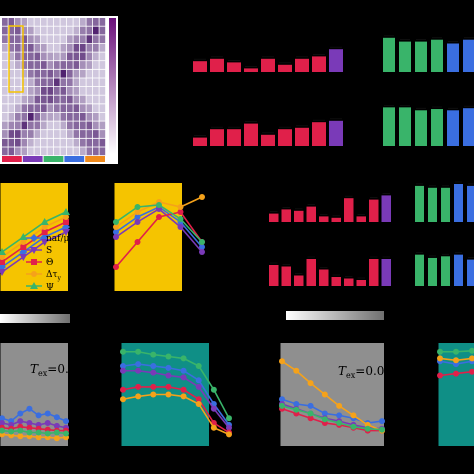 The width and height of the screenshot is (474, 474). What do you see at coordinates (59, 90) in the screenshot?
I see `heatmap-panel` at bounding box center [59, 90].